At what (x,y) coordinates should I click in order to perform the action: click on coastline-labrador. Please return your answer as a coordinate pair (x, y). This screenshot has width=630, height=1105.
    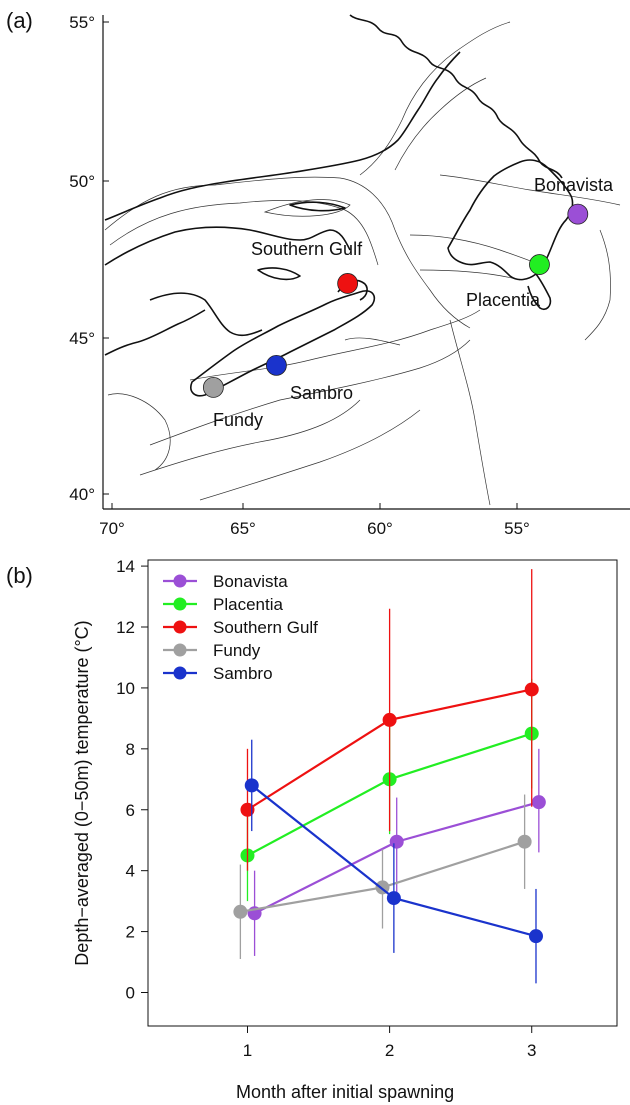
    Looking at the image, I should click on (456, 96).